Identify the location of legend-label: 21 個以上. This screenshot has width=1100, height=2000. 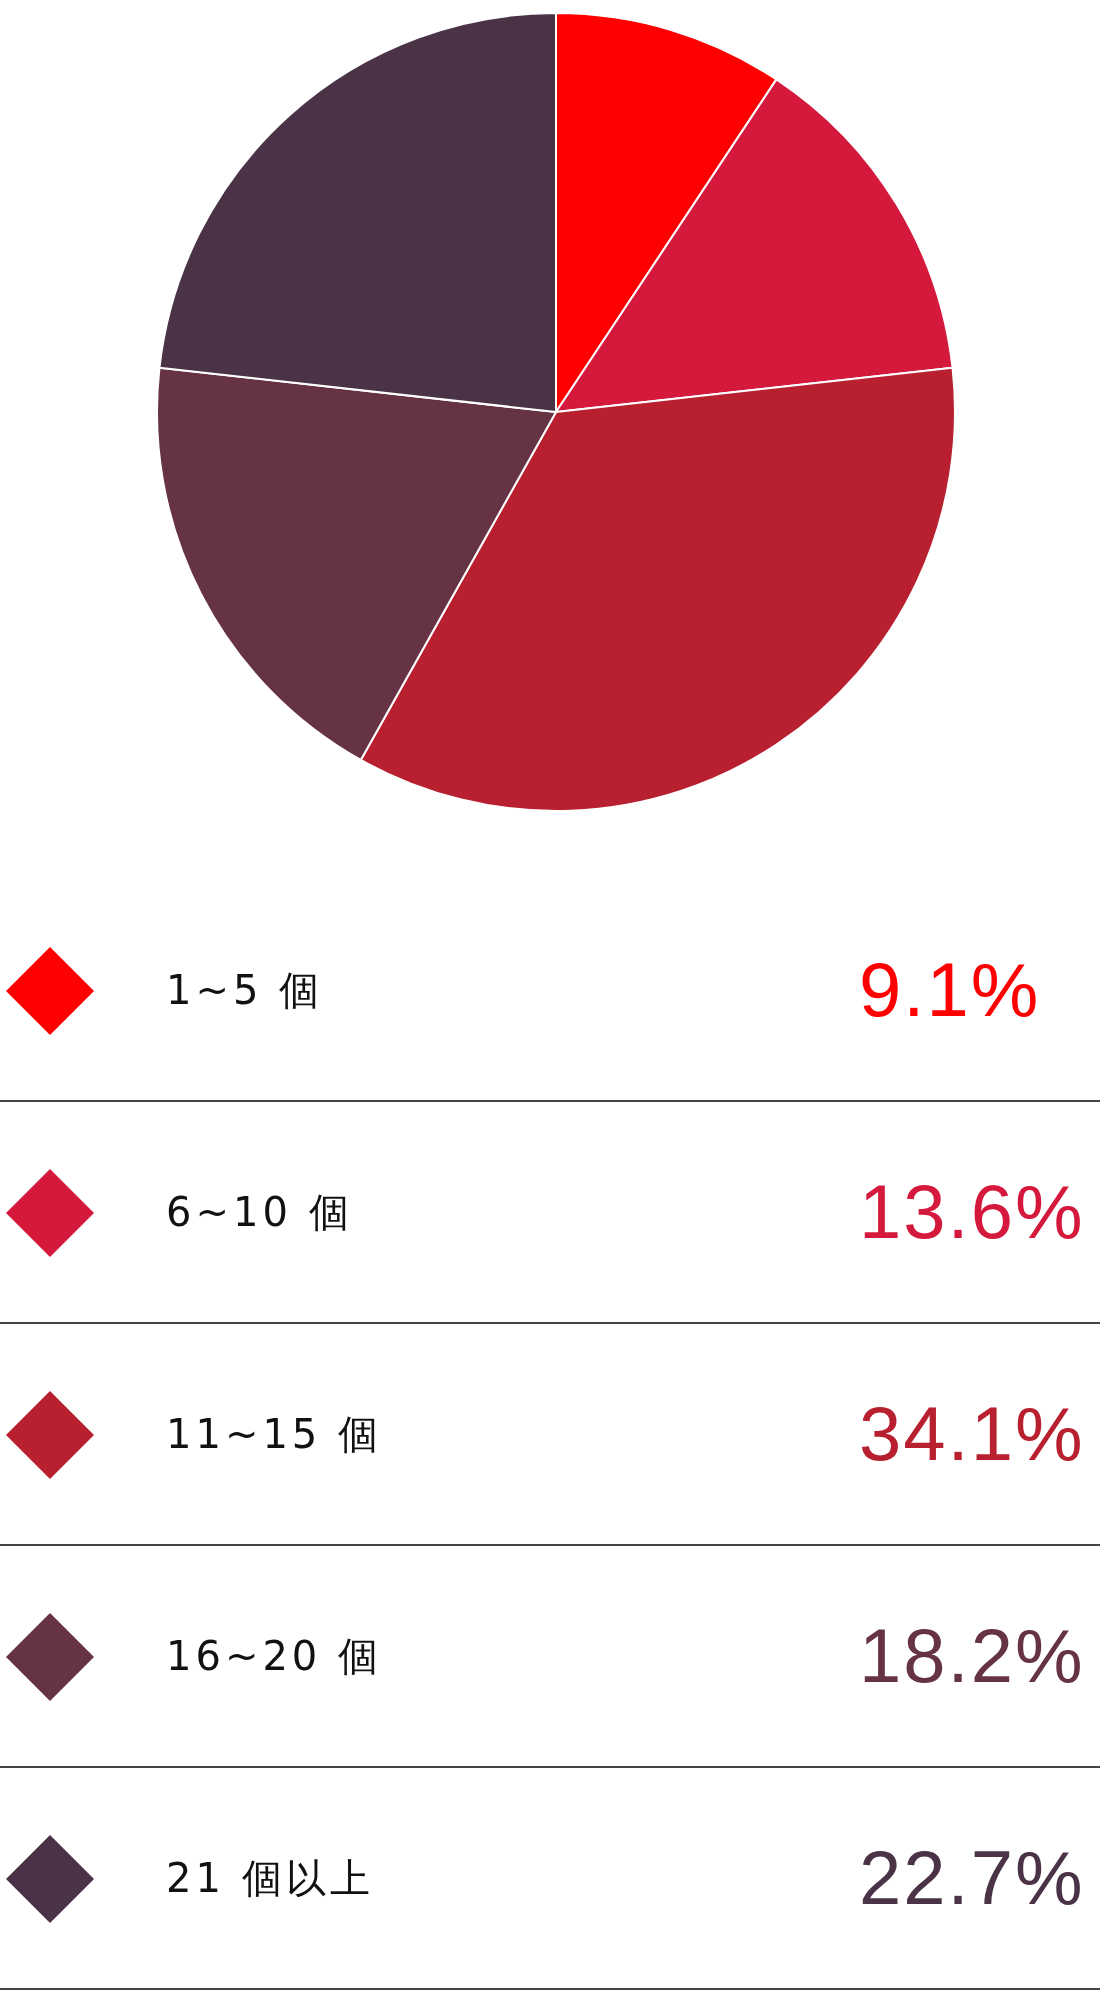
(270, 1878).